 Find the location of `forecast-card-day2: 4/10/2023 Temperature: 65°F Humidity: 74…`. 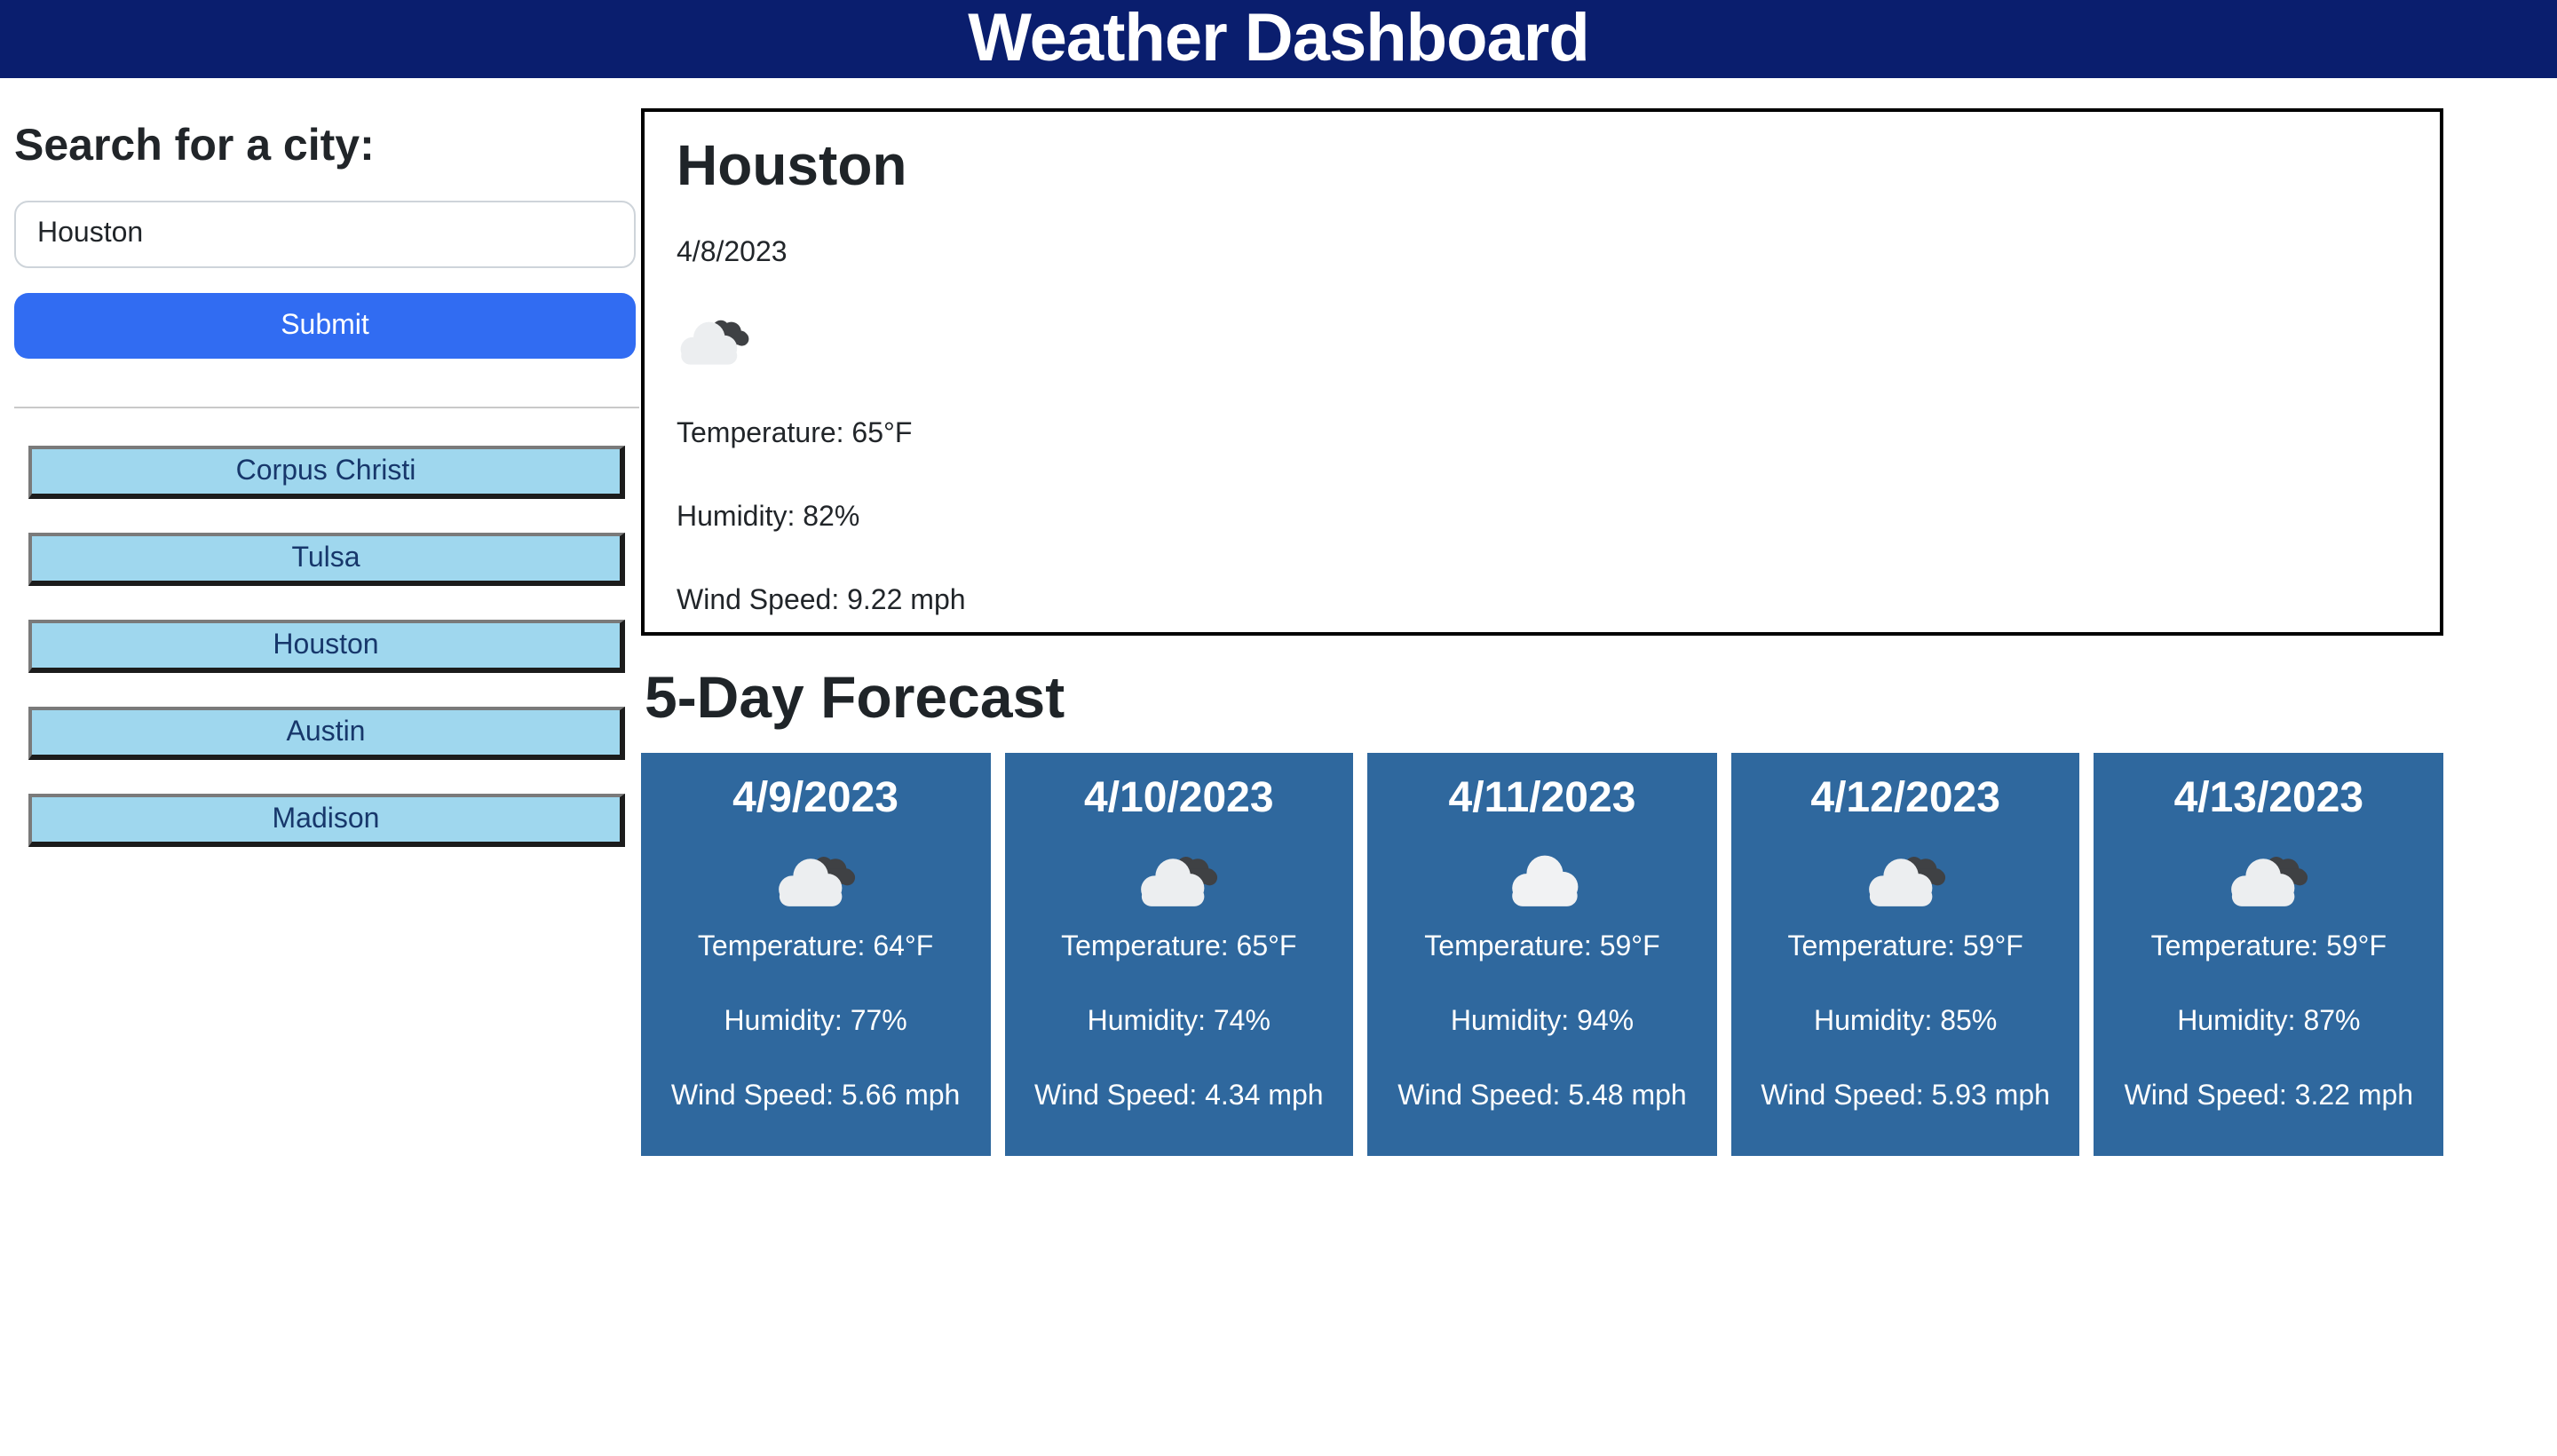

forecast-card-day2: 4/10/2023 Temperature: 65°F Humidity: 74… is located at coordinates (1179, 954).